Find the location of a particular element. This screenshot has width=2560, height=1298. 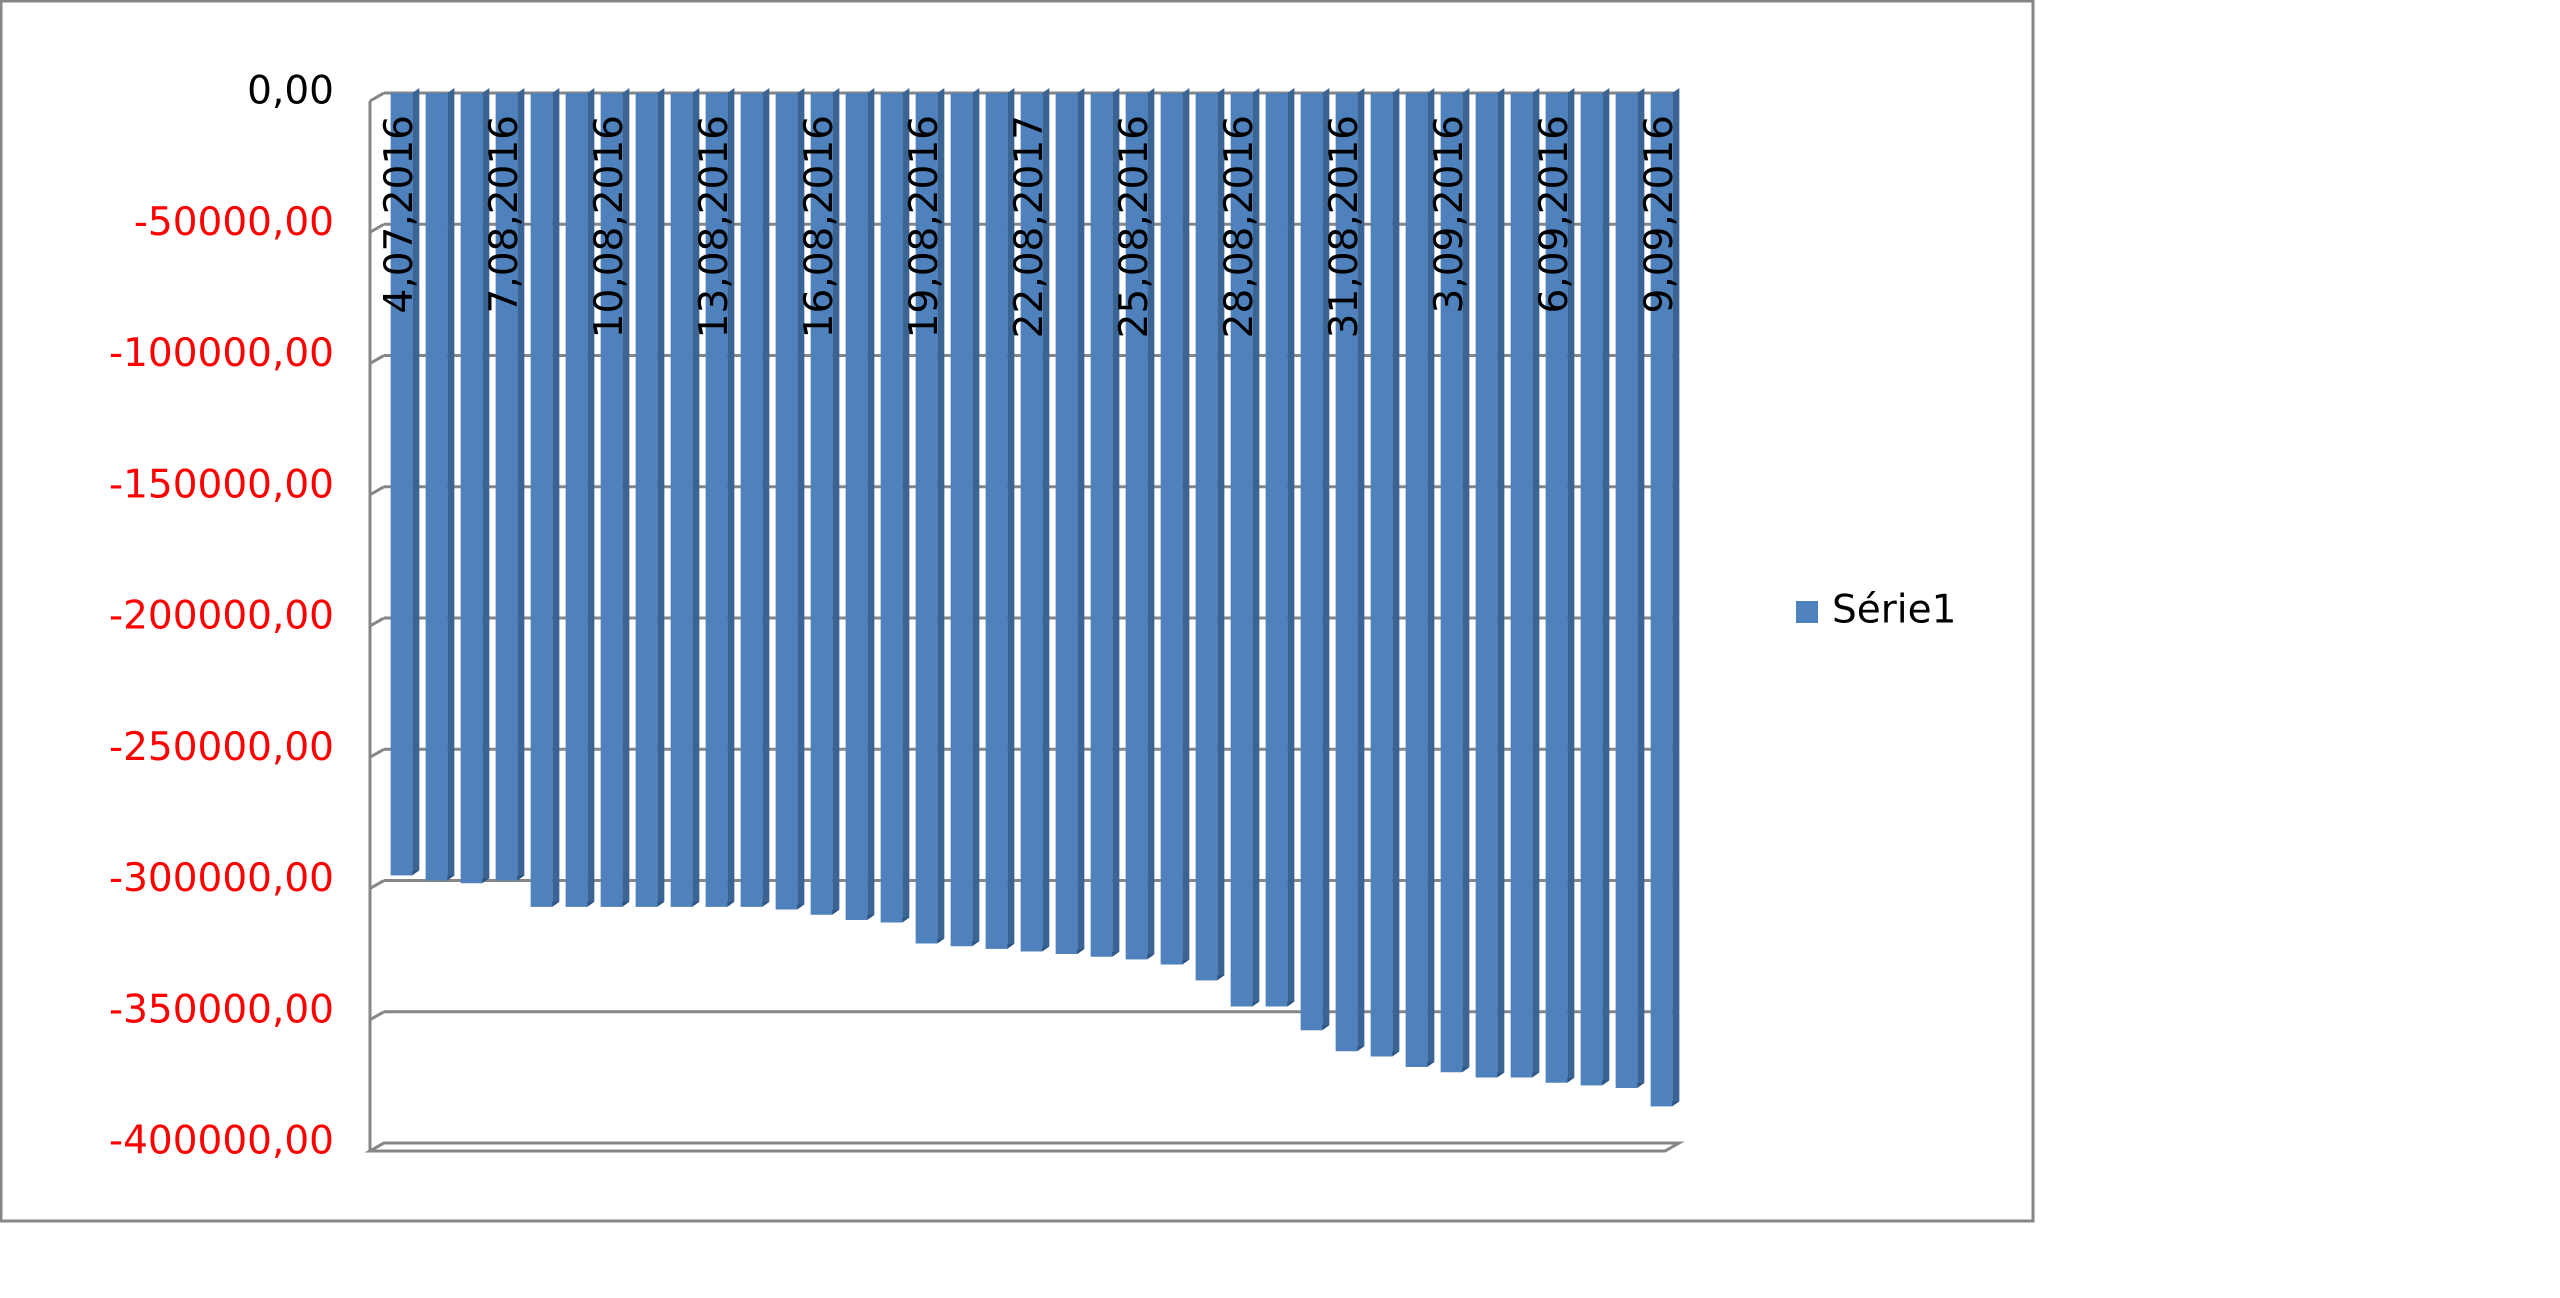

x-tick-label: 25,08,2016 is located at coordinates (1134, 226).